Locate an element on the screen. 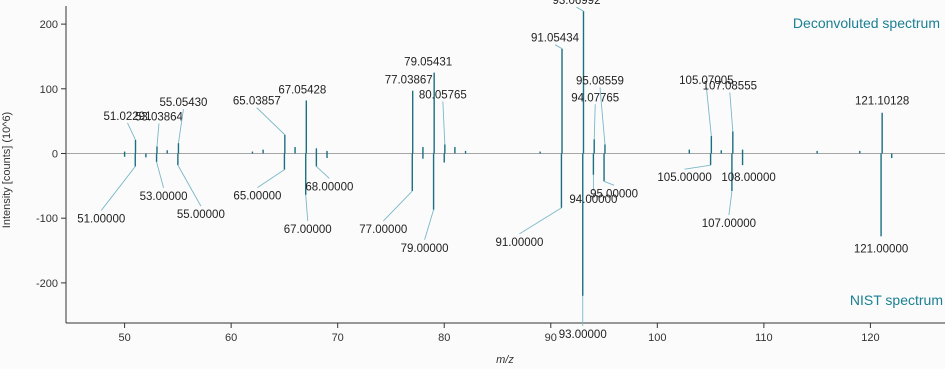  x-tick-label: 50 is located at coordinates (124, 338).